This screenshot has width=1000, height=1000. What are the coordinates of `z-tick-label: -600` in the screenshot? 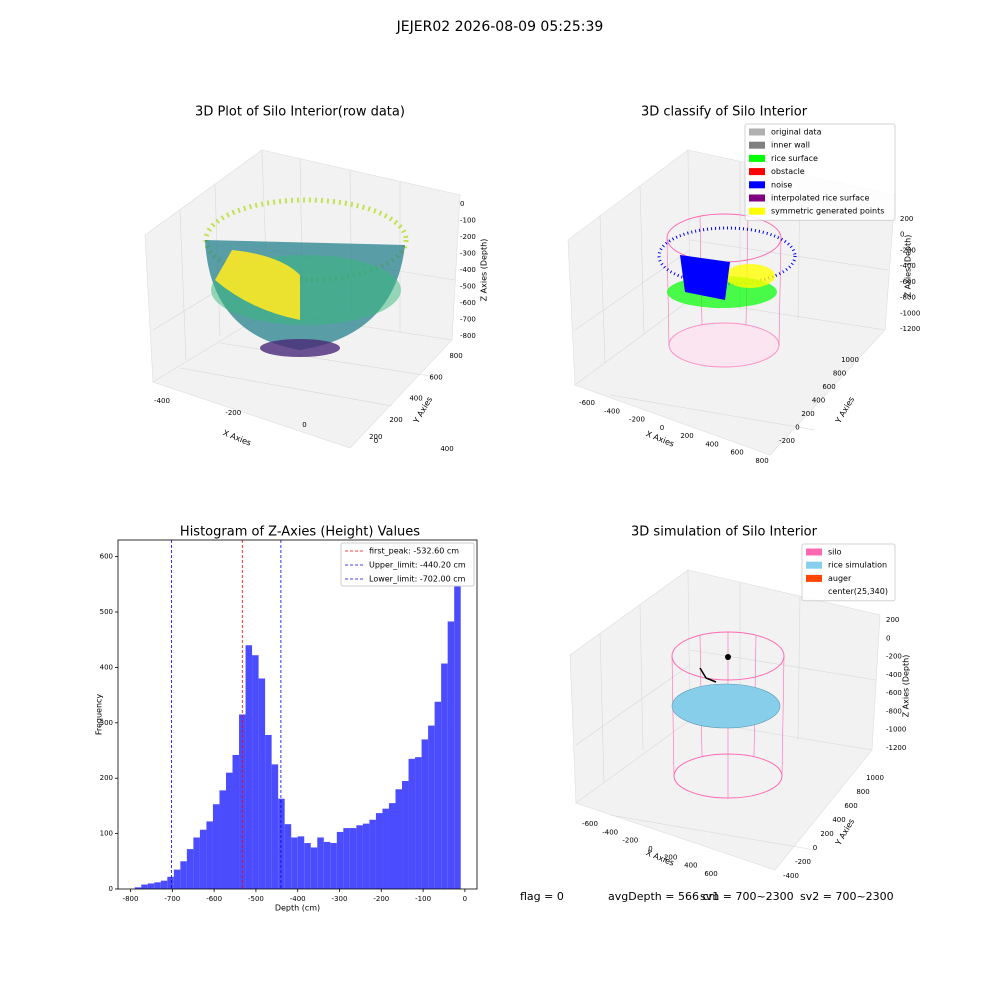 It's located at (468, 303).